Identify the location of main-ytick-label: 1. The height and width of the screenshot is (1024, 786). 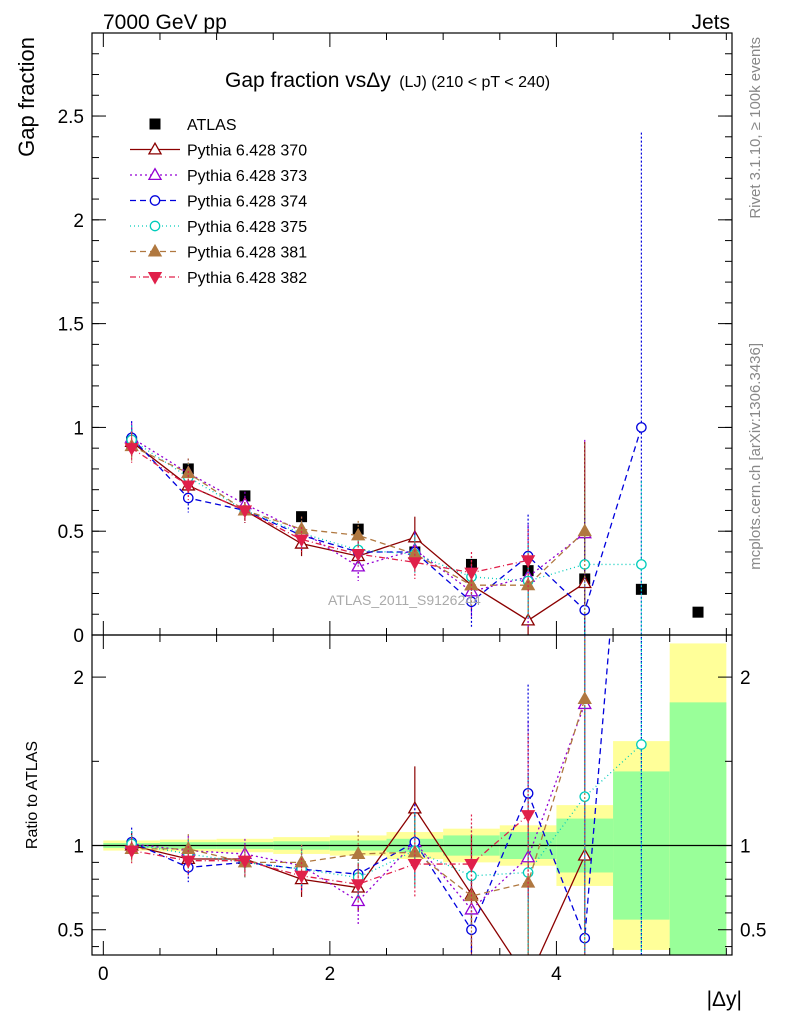
(78, 428).